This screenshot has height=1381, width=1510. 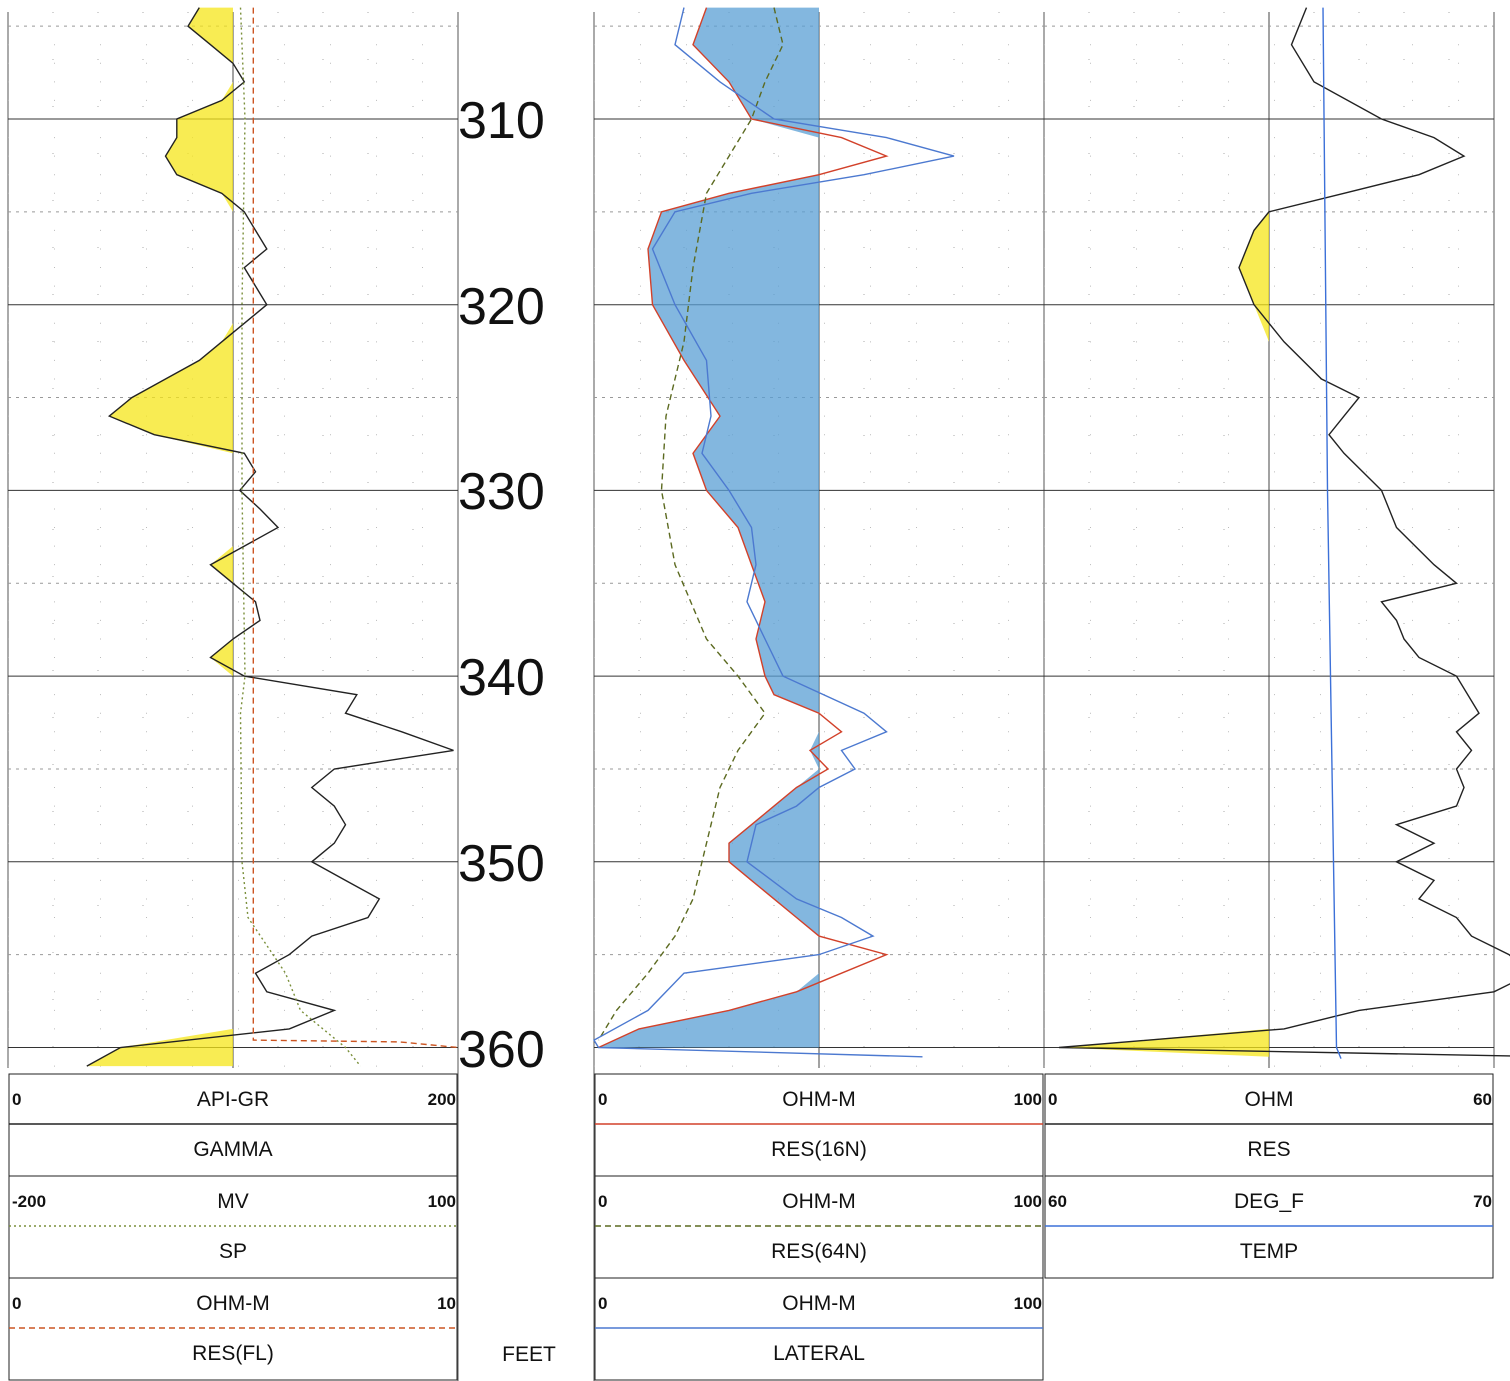 What do you see at coordinates (1269, 1251) in the screenshot?
I see `curve-name: TEMP` at bounding box center [1269, 1251].